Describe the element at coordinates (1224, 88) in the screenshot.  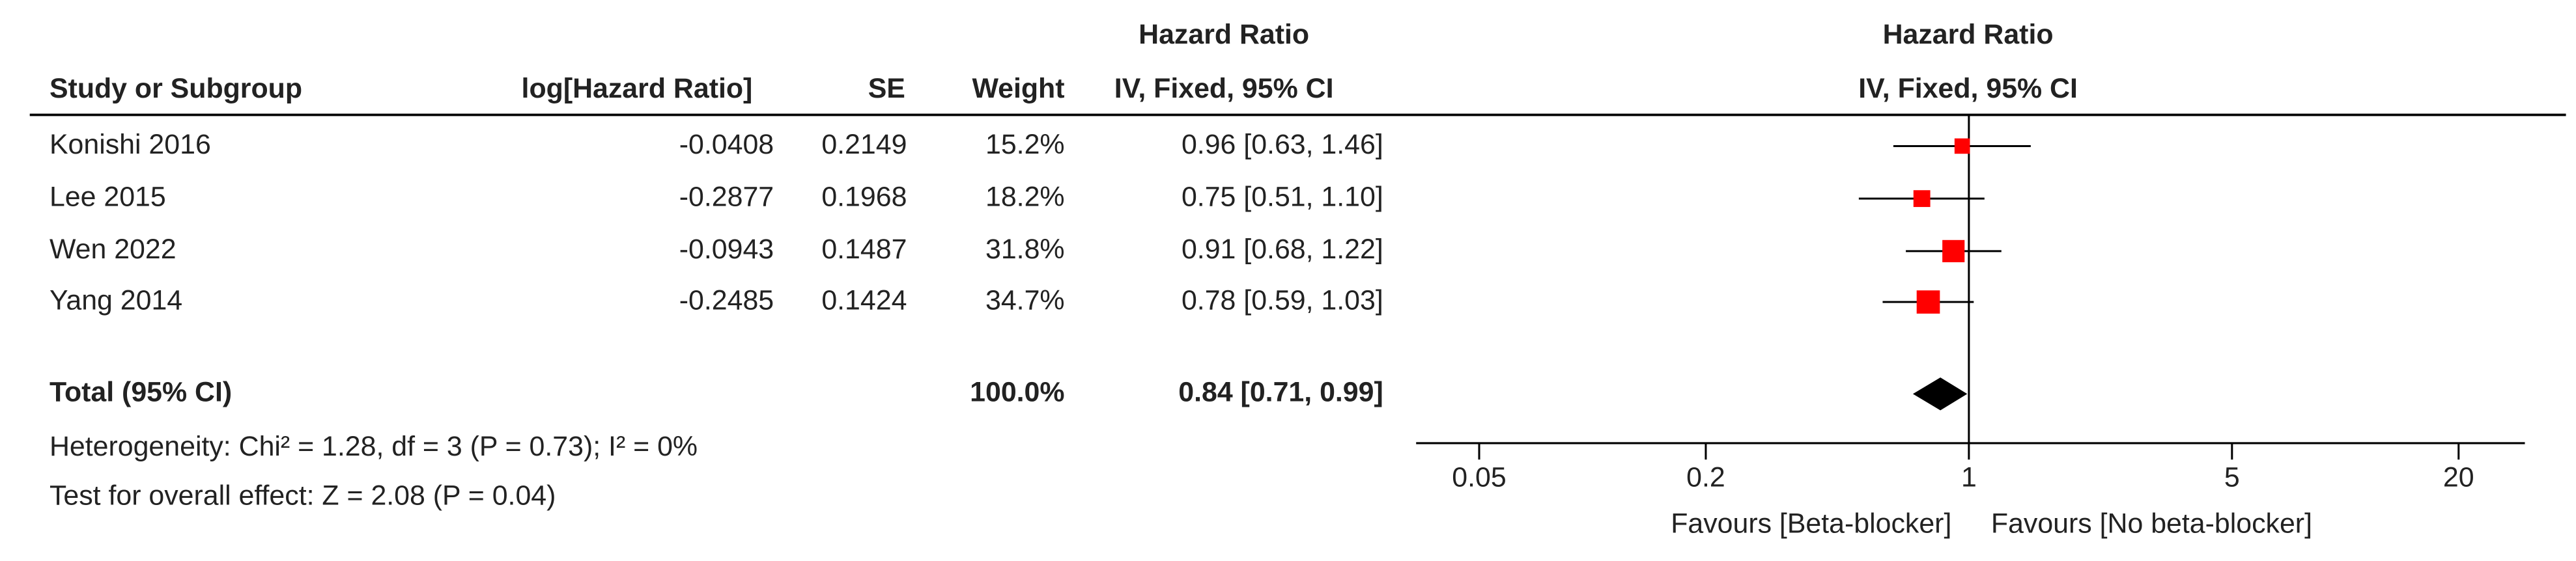
I see `table-header-sub: IV, Fixed, 95% CI` at that location.